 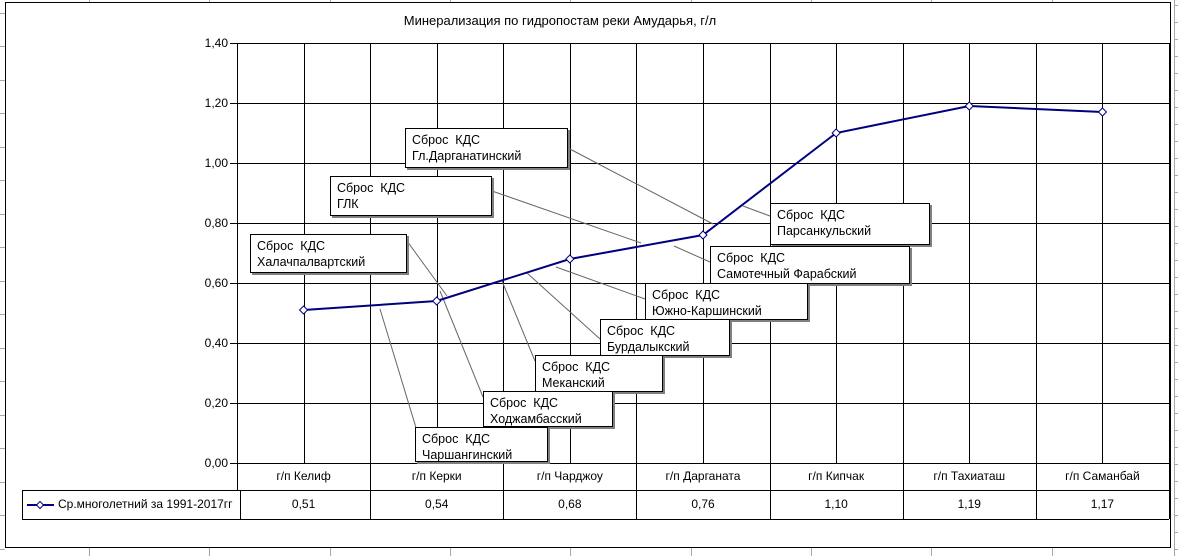 What do you see at coordinates (216, 343) in the screenshot?
I see `y-tick-label: 0,40` at bounding box center [216, 343].